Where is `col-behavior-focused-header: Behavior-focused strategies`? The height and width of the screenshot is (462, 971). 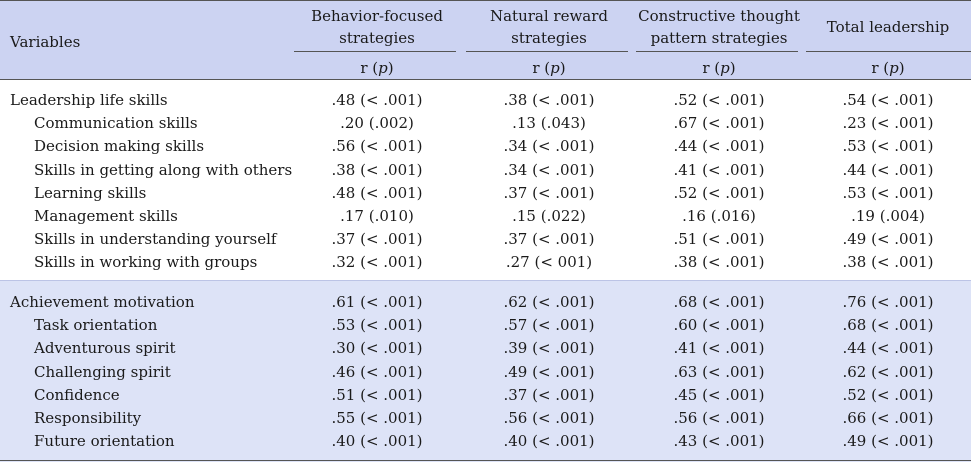 col-behavior-focused-header: Behavior-focused strategies is located at coordinates (377, 27).